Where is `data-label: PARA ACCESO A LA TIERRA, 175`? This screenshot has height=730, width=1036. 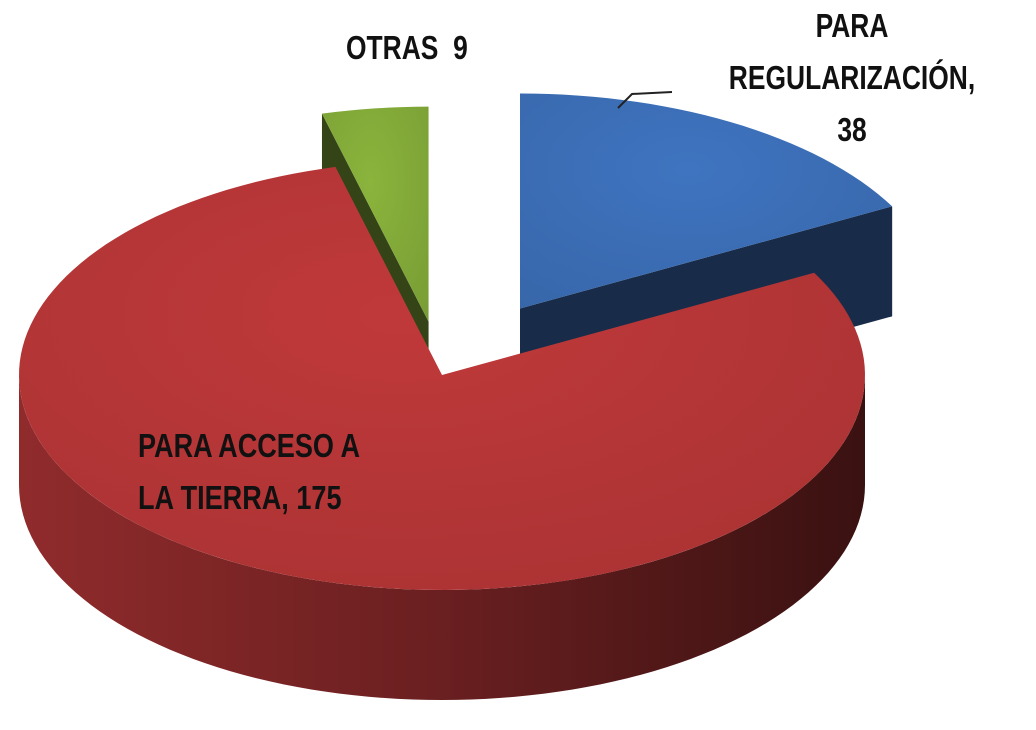 data-label: PARA ACCESO A LA TIERRA, 175 is located at coordinates (252, 471).